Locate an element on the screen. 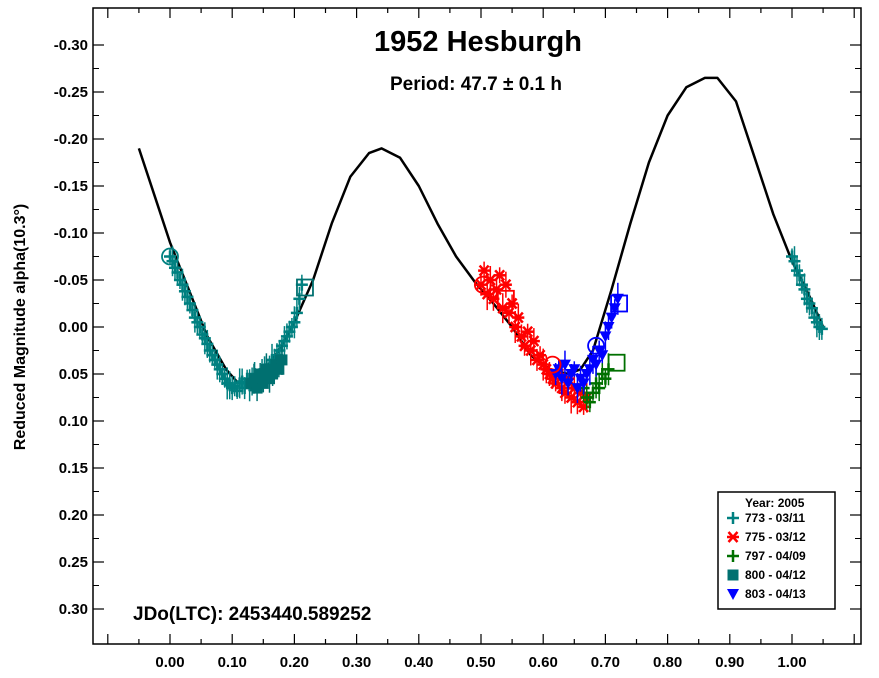 Image resolution: width=879 pixels, height=678 pixels. legend-title: Year: 2005 is located at coordinates (775, 503).